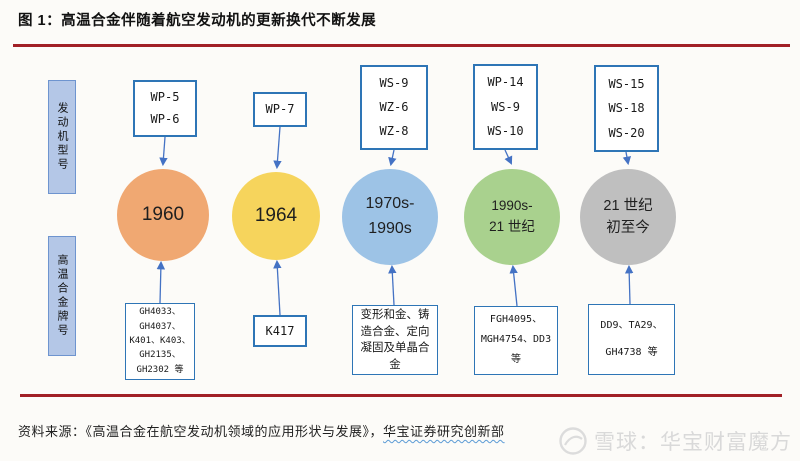  What do you see at coordinates (160, 326) in the screenshot?
I see `alloy-grade: GH4037、` at bounding box center [160, 326].